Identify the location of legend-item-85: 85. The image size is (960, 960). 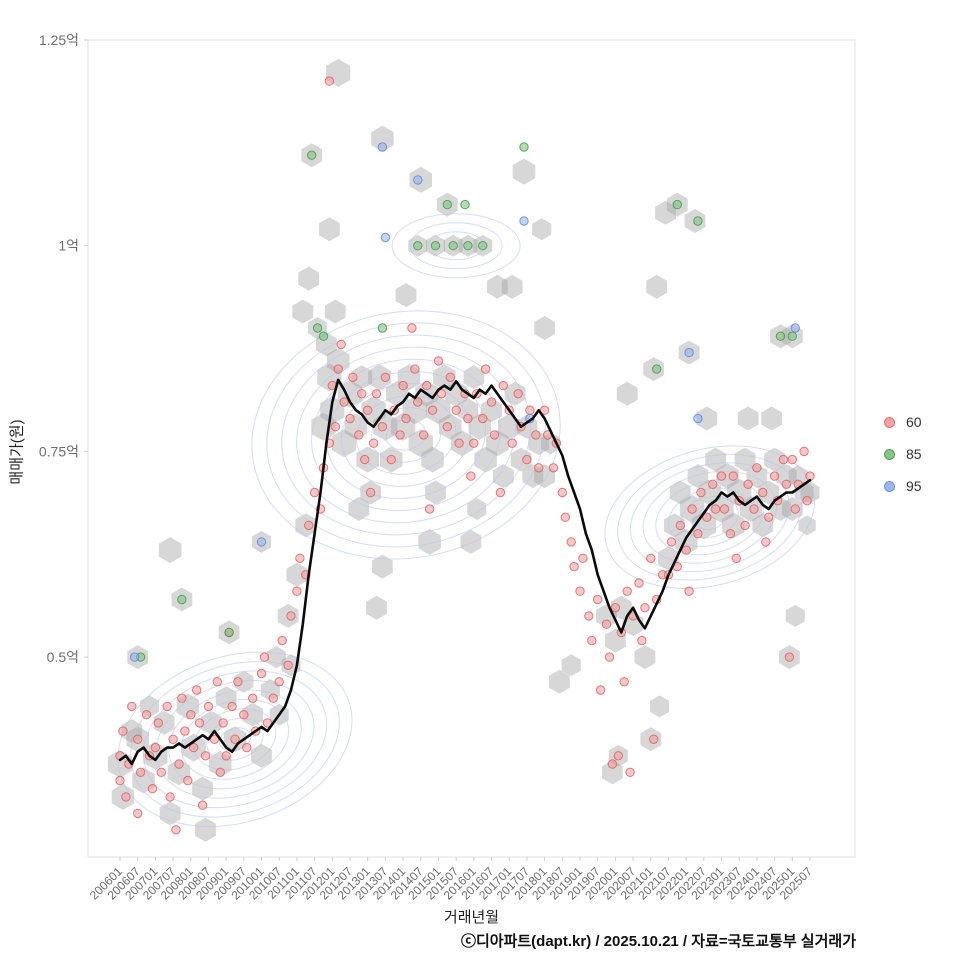
(903, 454).